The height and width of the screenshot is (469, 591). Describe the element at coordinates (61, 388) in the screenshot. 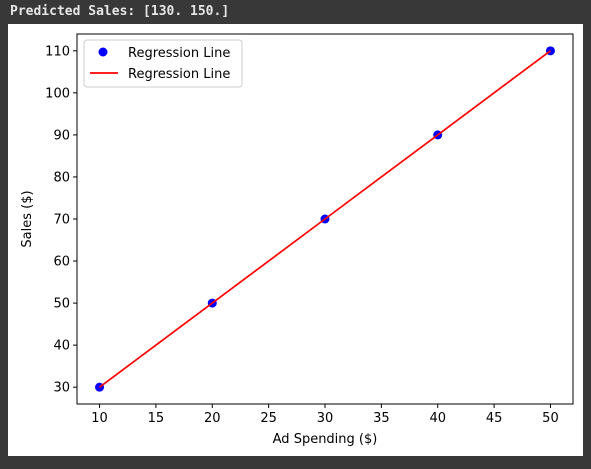

I see `y-tick-label: 30` at that location.